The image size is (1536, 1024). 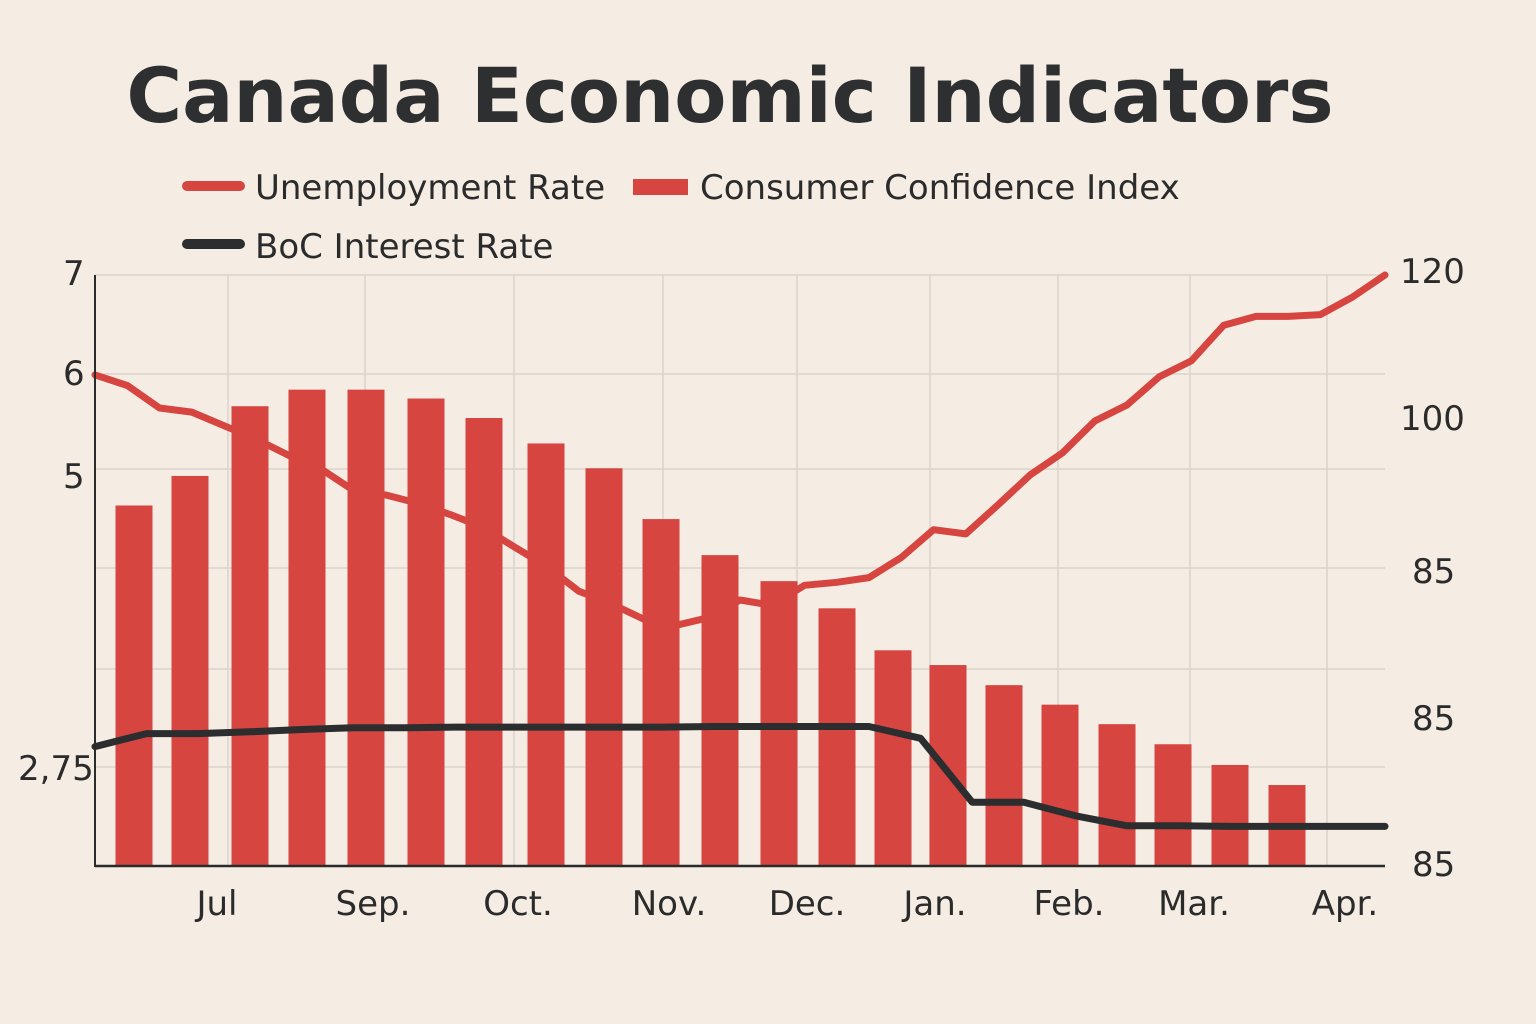 I want to click on x-tick-label: Jan., so click(x=933, y=904).